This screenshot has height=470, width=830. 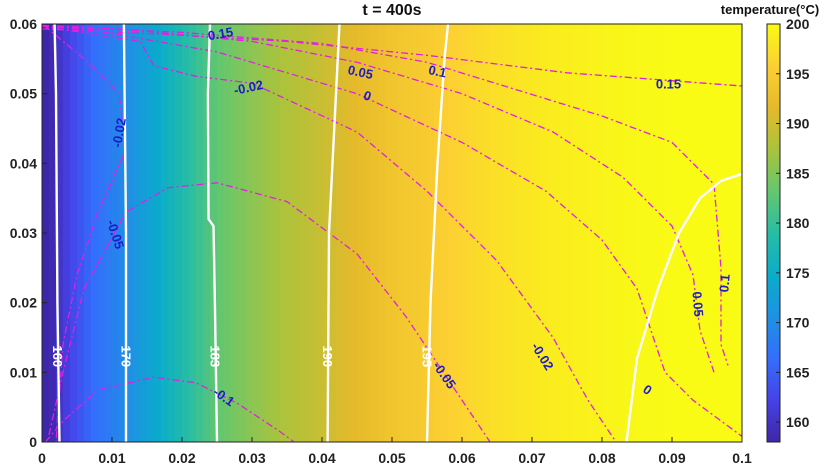 I want to click on colorbar-tick-label: 200, so click(x=798, y=24).